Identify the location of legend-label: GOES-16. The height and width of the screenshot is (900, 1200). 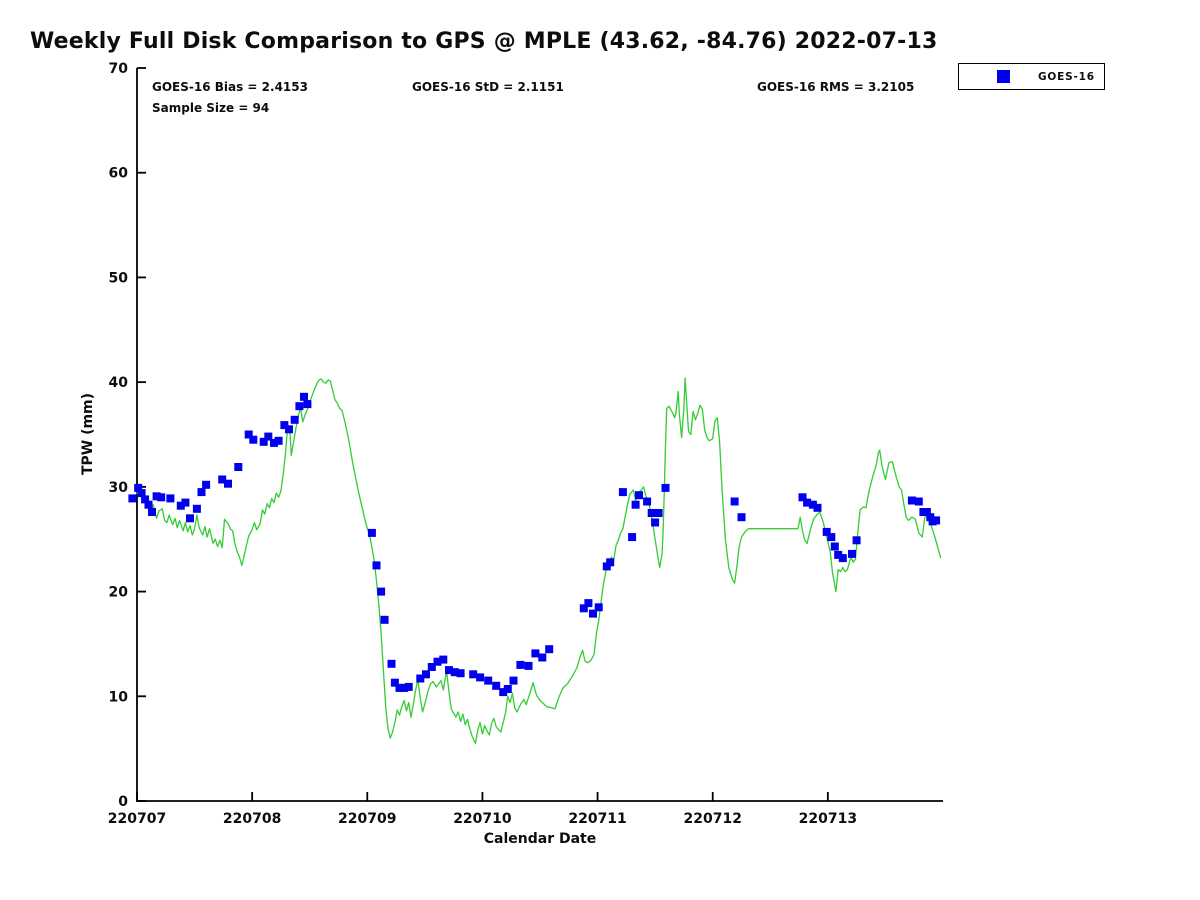
(1066, 76).